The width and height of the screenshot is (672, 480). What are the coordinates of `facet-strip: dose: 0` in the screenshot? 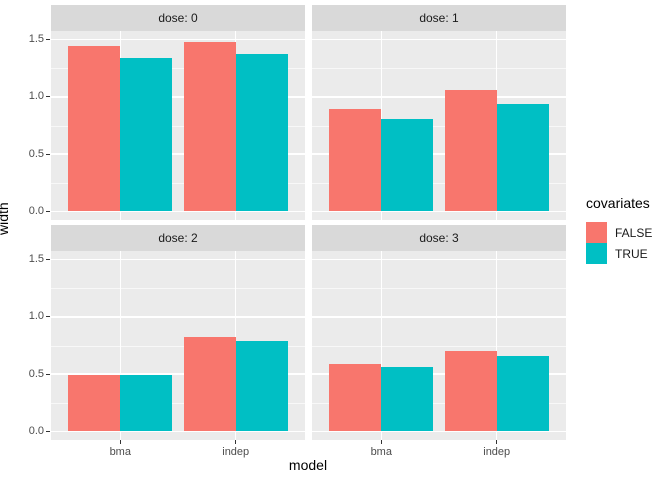 It's located at (178, 18).